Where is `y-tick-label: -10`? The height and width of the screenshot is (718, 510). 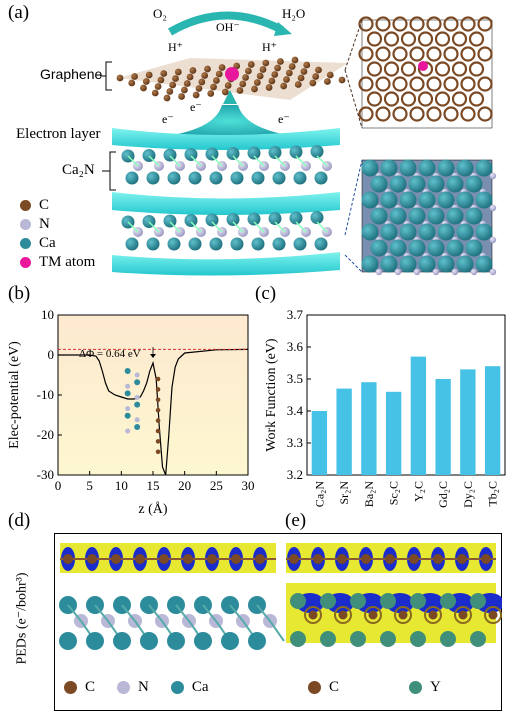 y-tick-label: -10 is located at coordinates (45, 394).